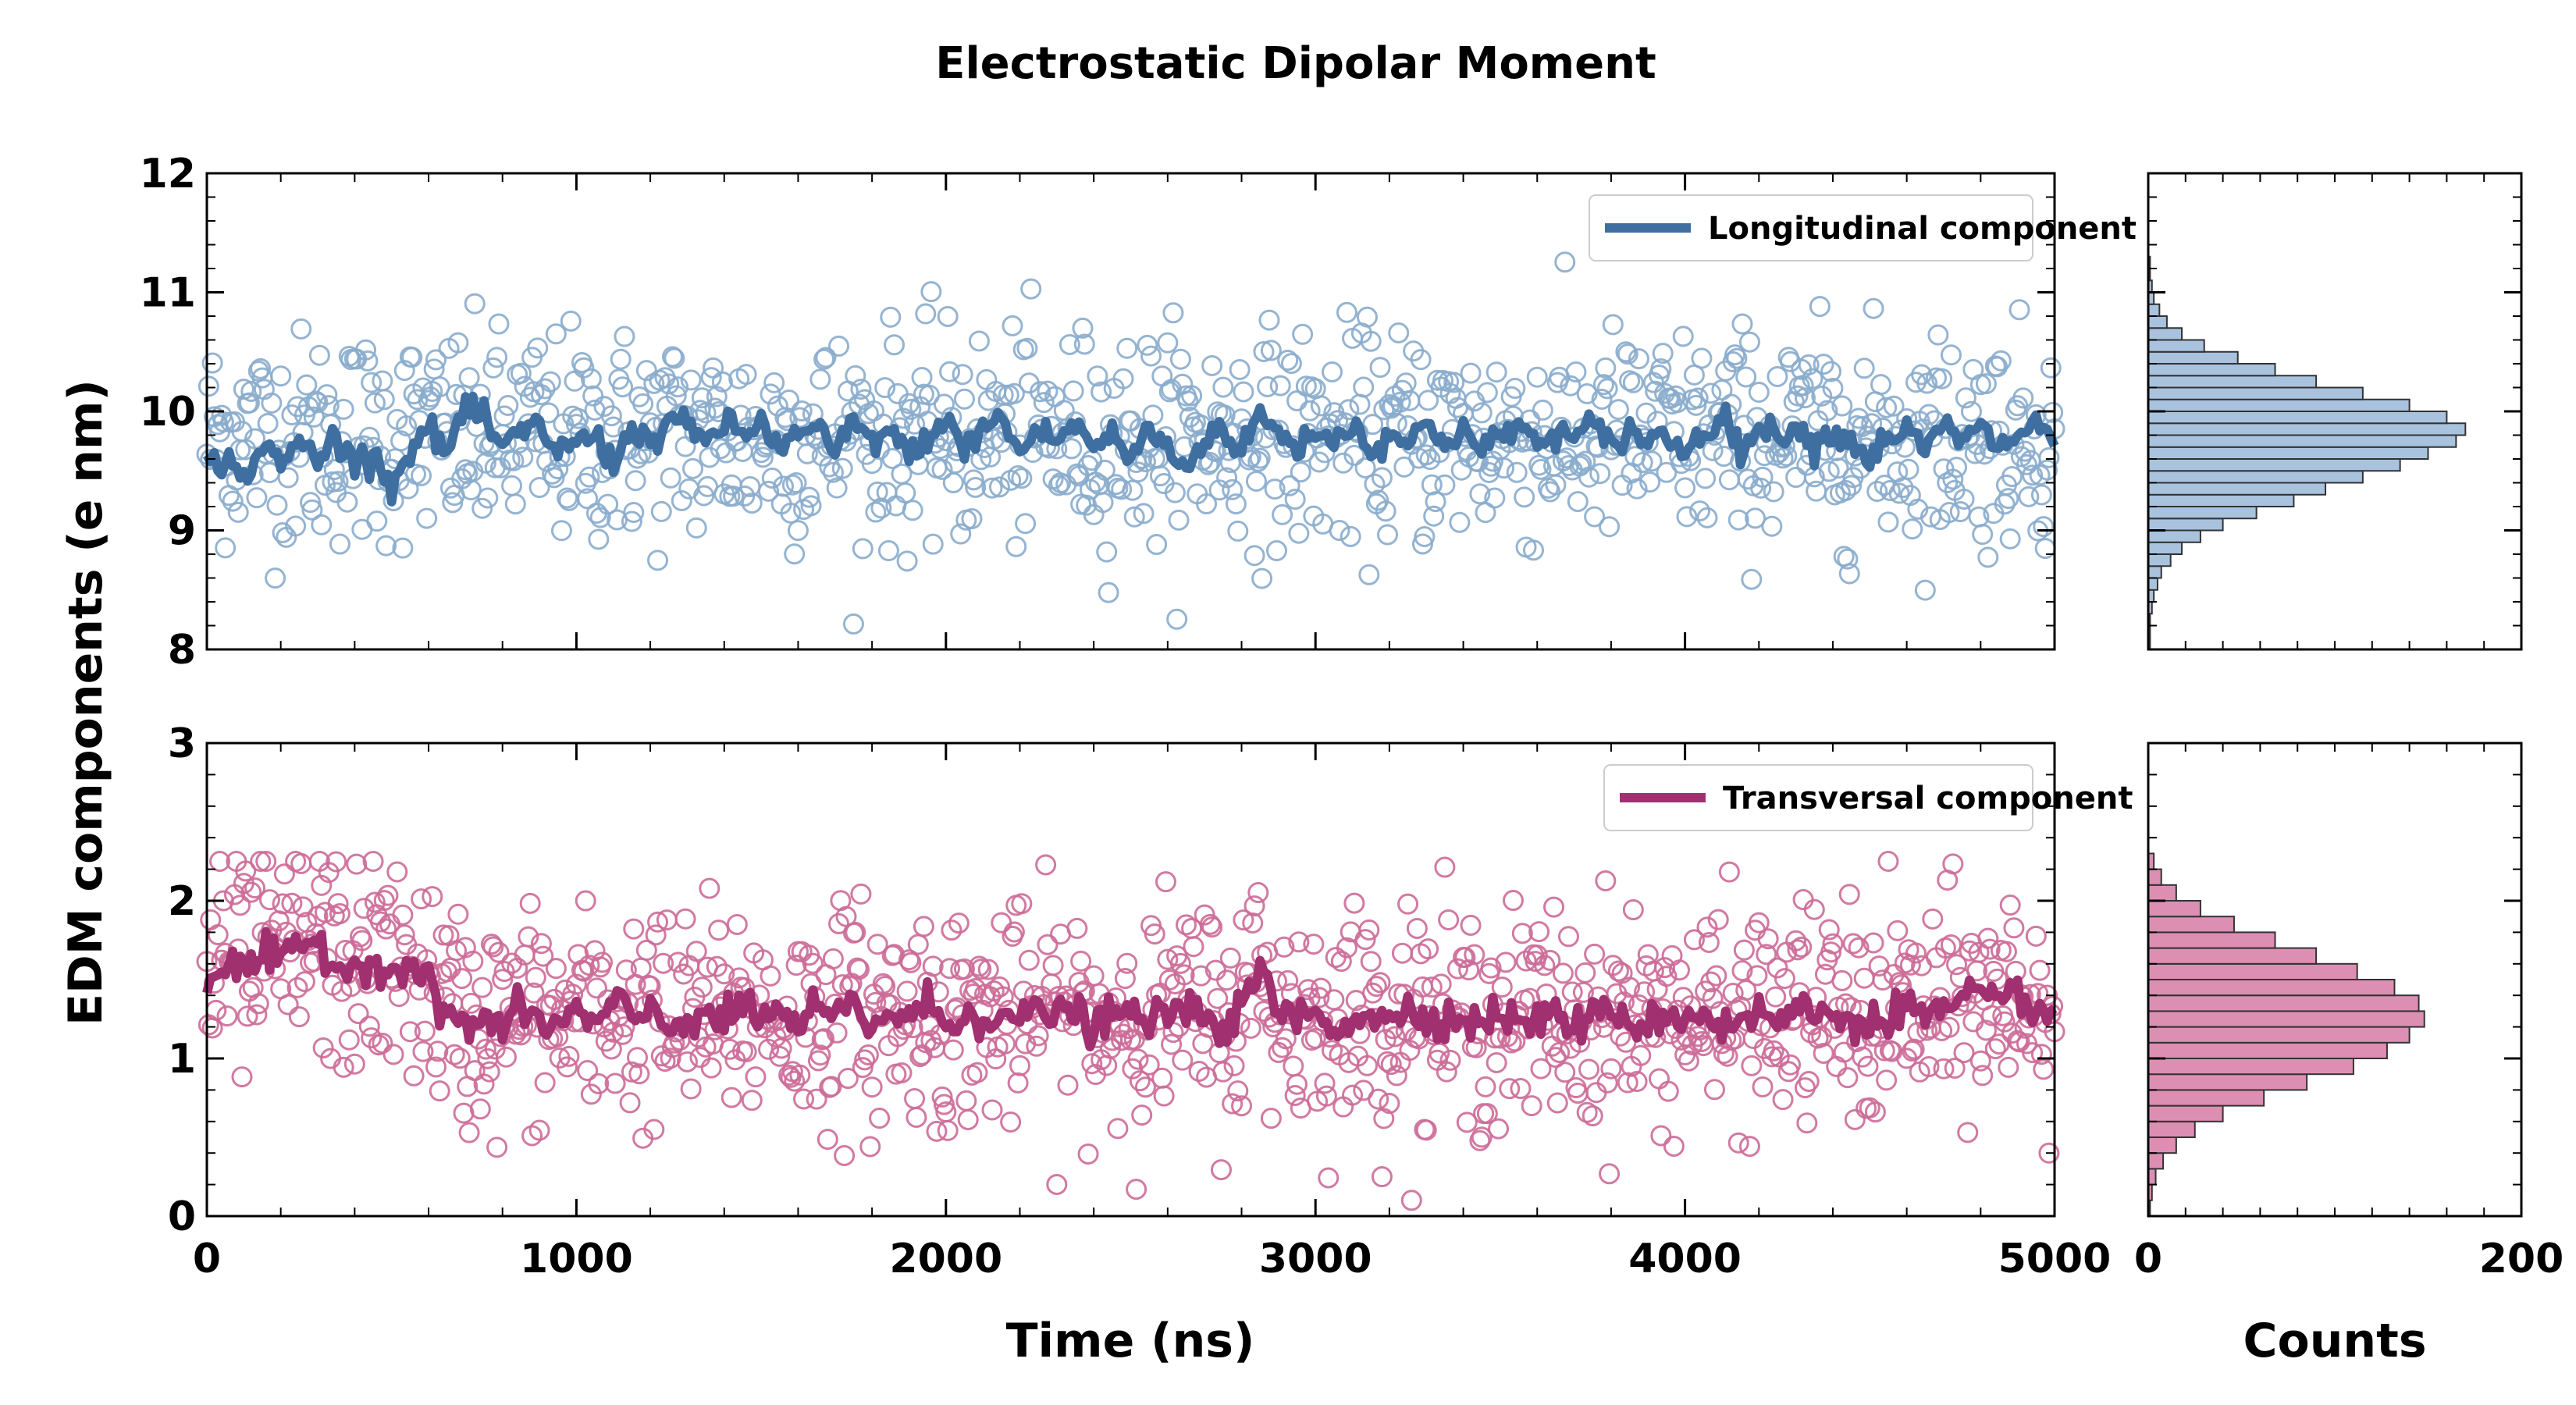 The height and width of the screenshot is (1405, 2576). What do you see at coordinates (576, 1259) in the screenshot?
I see `transversal-xtick-label: 1000` at bounding box center [576, 1259].